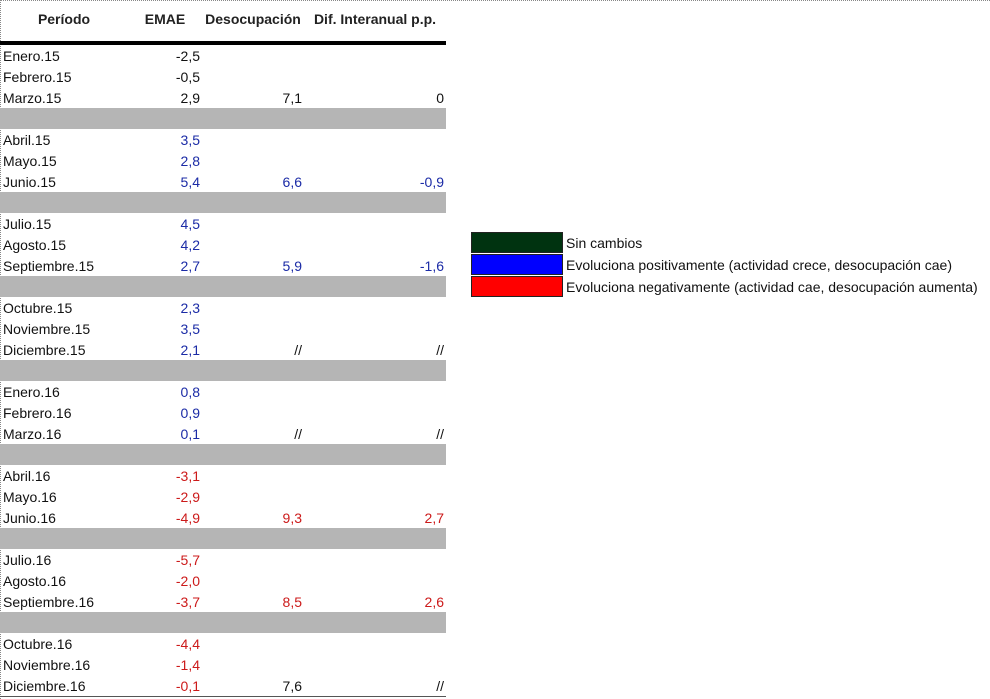  What do you see at coordinates (187, 580) in the screenshot?
I see `cell-emae: -2,0` at bounding box center [187, 580].